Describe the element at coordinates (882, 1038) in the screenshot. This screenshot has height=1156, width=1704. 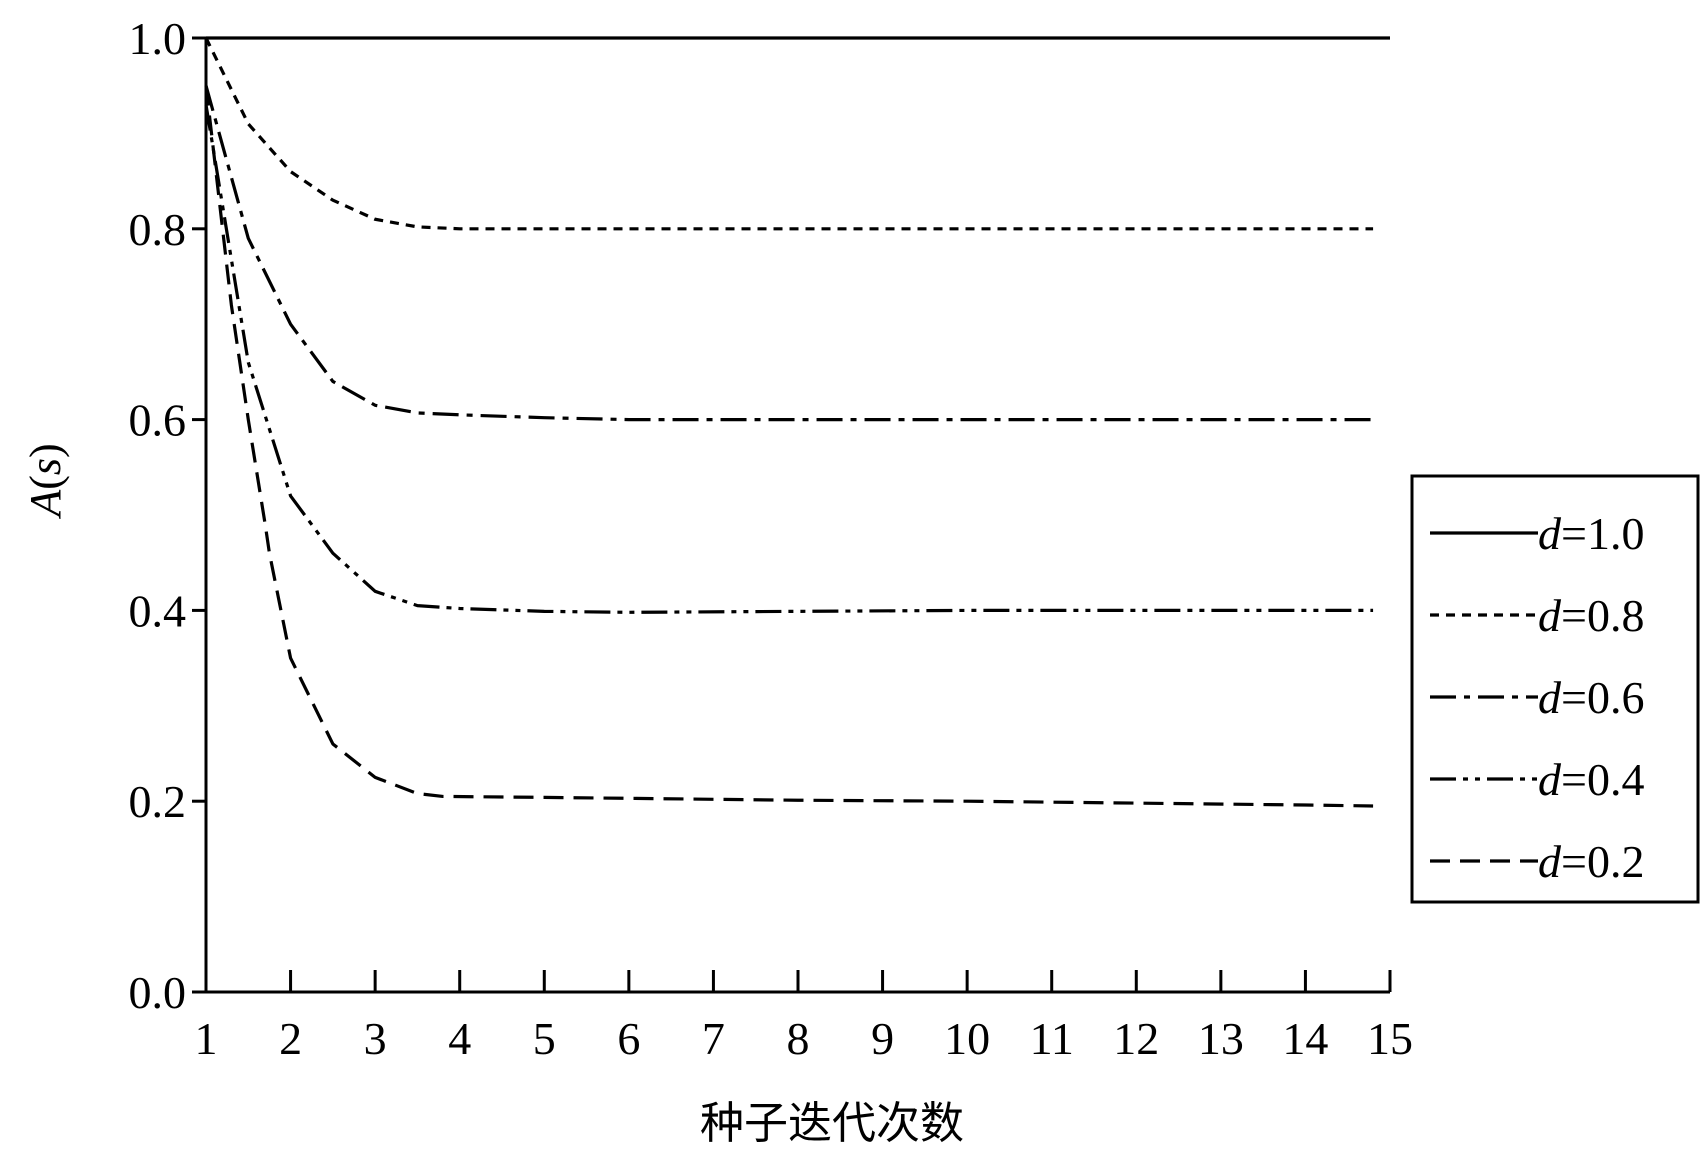
I see `x-tick-label: 9` at that location.